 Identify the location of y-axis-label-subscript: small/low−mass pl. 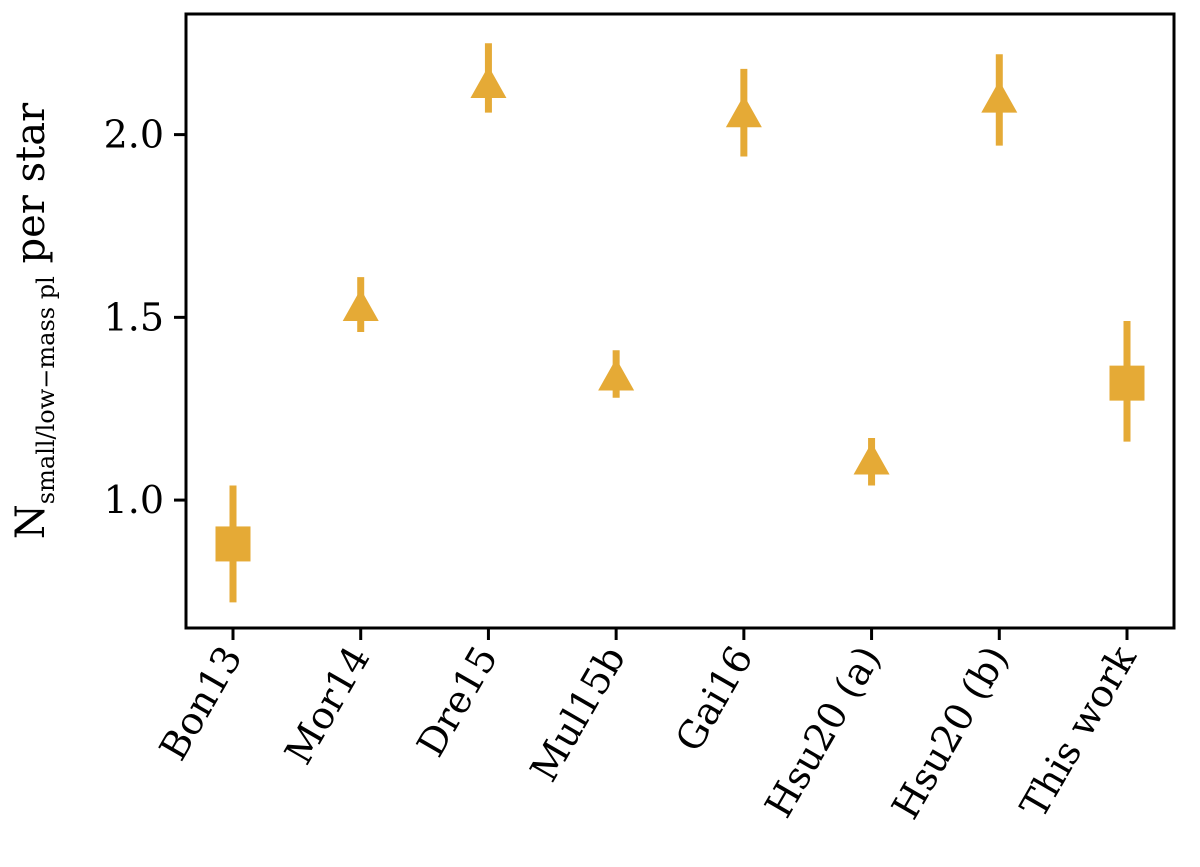
(46, 390).